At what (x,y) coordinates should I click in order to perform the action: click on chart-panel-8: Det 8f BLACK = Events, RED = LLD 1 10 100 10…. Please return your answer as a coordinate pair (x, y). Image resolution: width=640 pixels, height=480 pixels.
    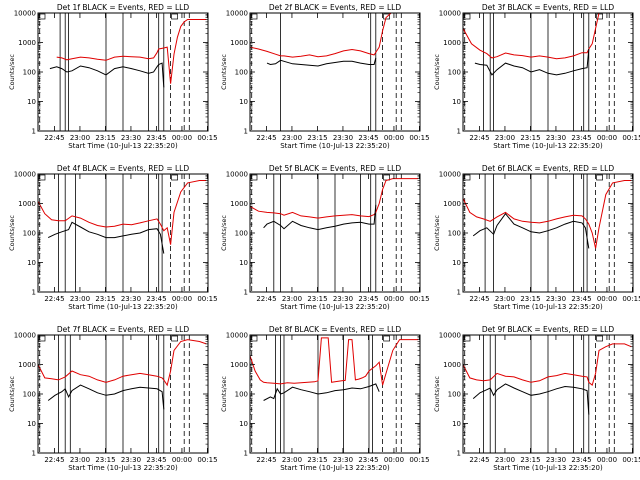
    Looking at the image, I should click on (325, 398).